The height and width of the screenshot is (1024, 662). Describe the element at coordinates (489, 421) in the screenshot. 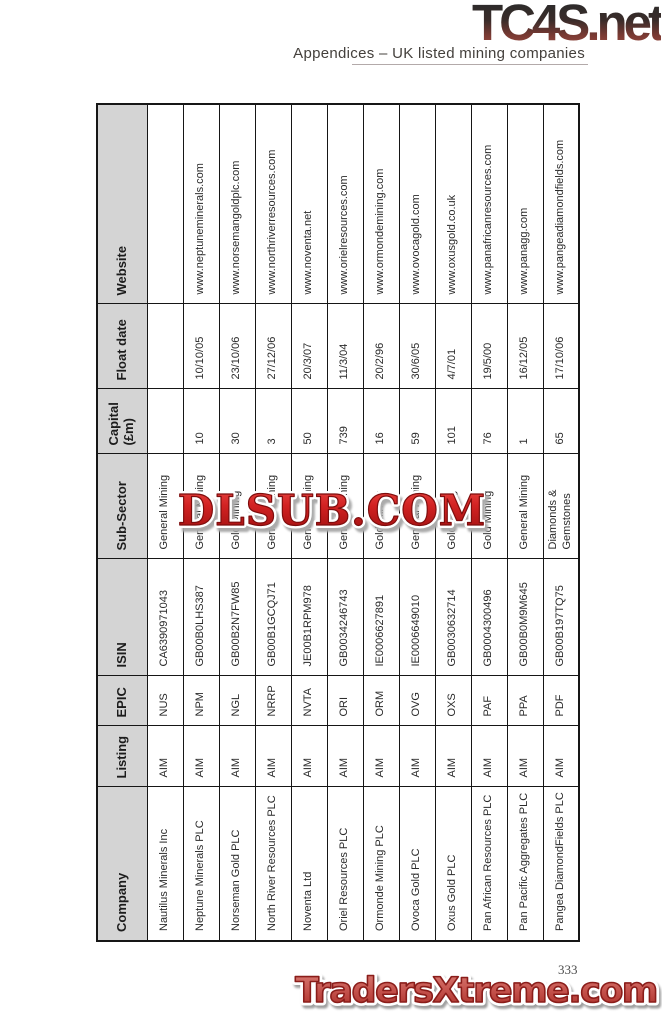

I see `capital-cell: 76` at that location.